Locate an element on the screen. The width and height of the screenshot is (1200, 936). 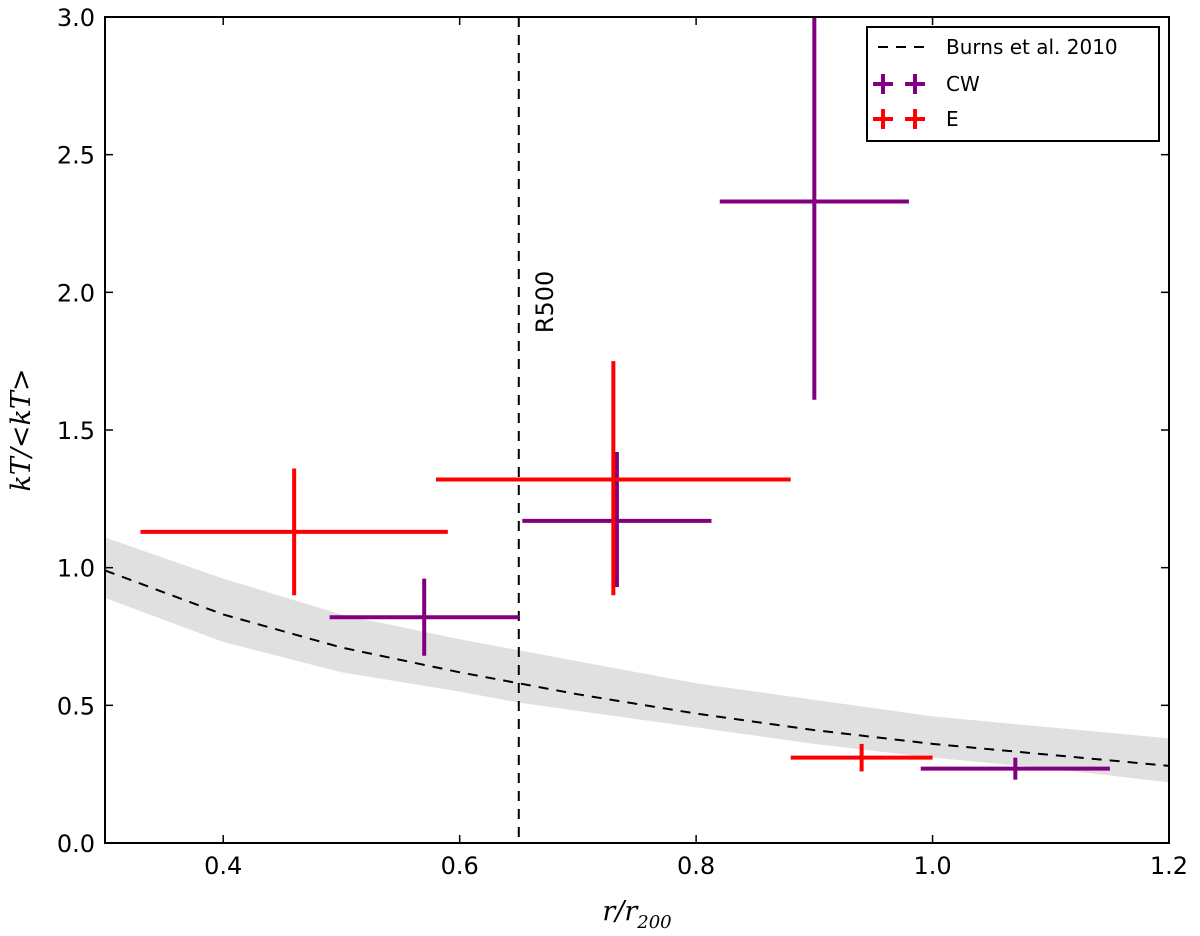
reference-line-layer: R500 is located at coordinates (538, 430).